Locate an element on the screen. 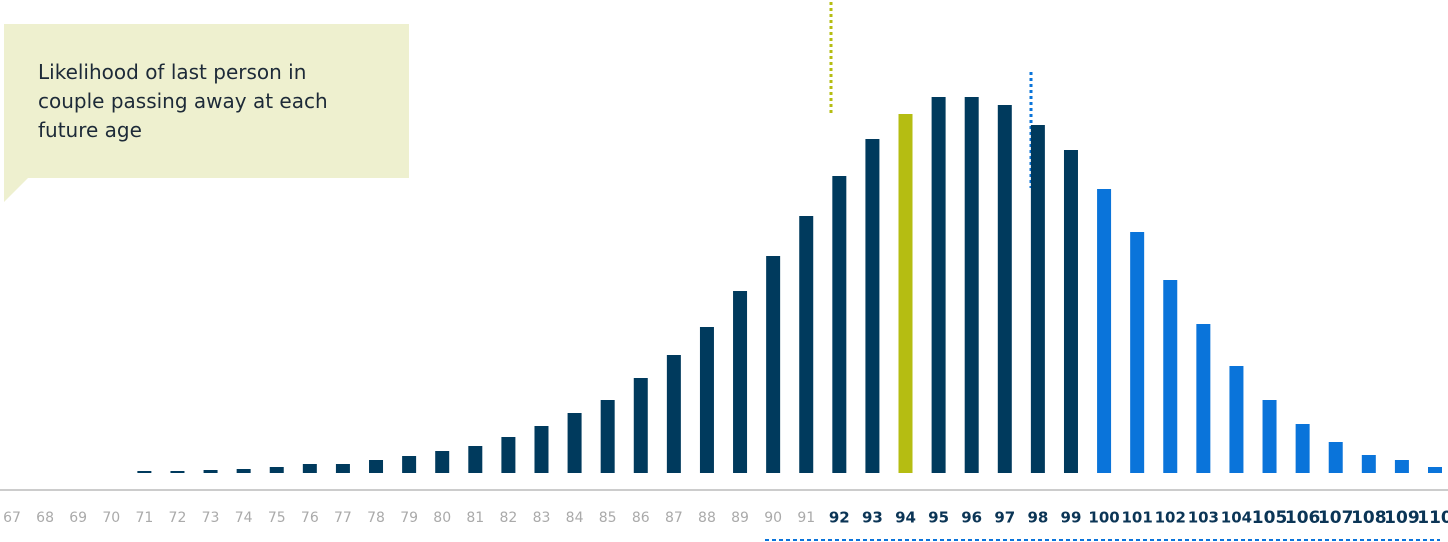  x-tick-label: 87 is located at coordinates (674, 518).